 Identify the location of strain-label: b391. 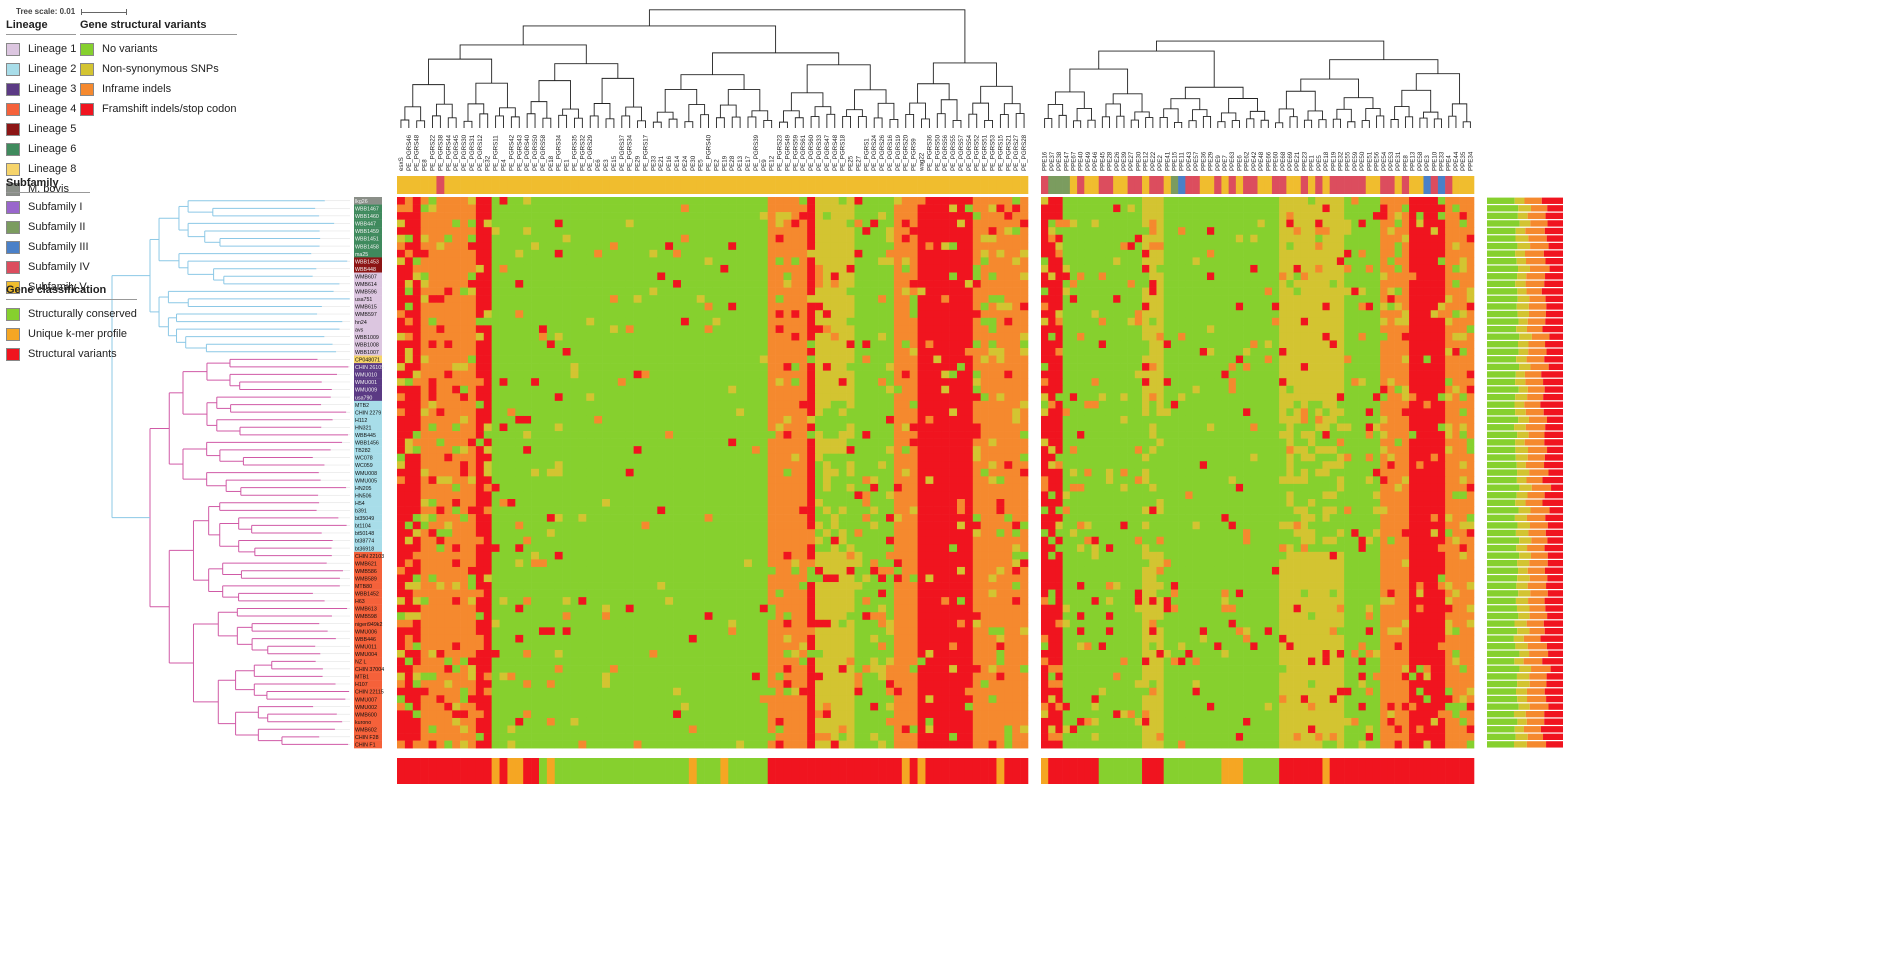
(361, 512).